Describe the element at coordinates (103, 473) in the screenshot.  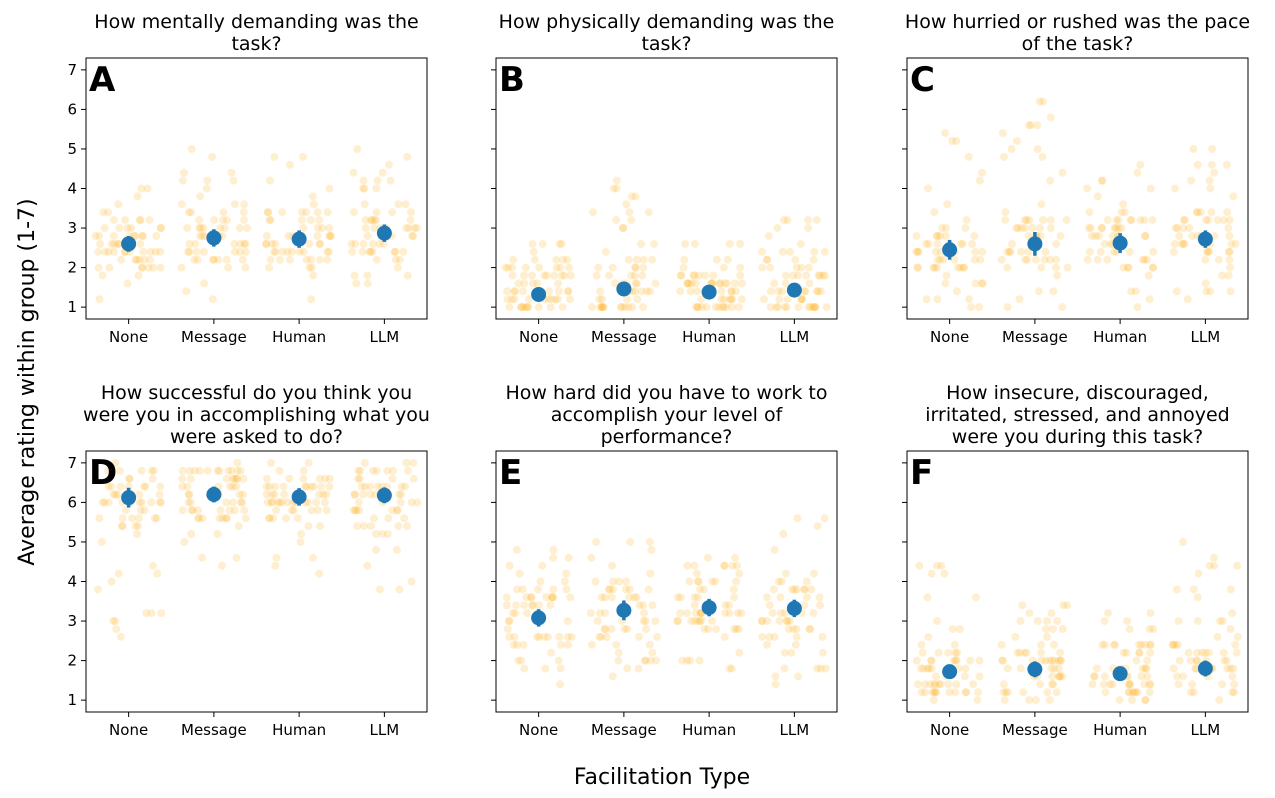
I see `panel-letter: D` at that location.